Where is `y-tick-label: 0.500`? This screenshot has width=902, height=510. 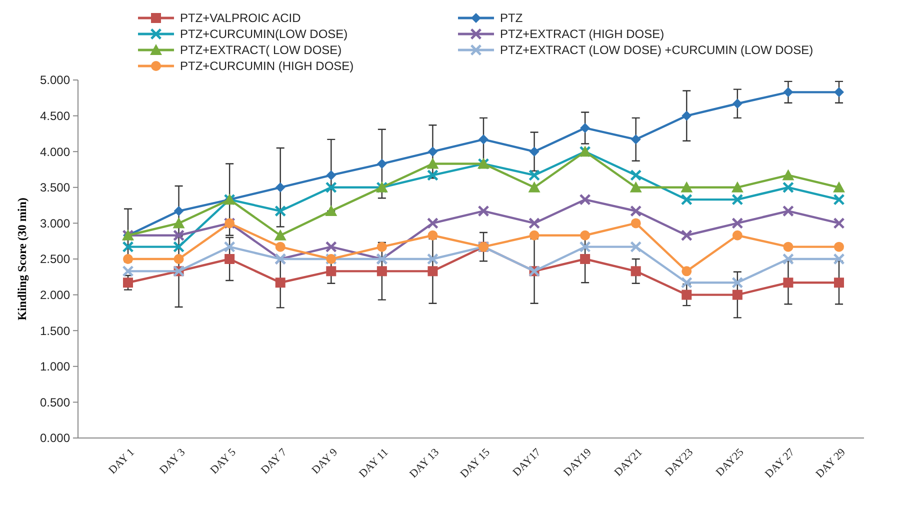
y-tick-label: 0.500 is located at coordinates (55, 402).